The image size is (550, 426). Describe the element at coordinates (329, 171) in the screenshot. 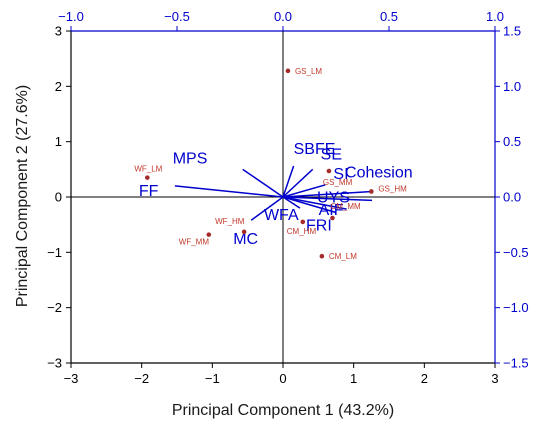

I see `score-point-gs-mm` at that location.